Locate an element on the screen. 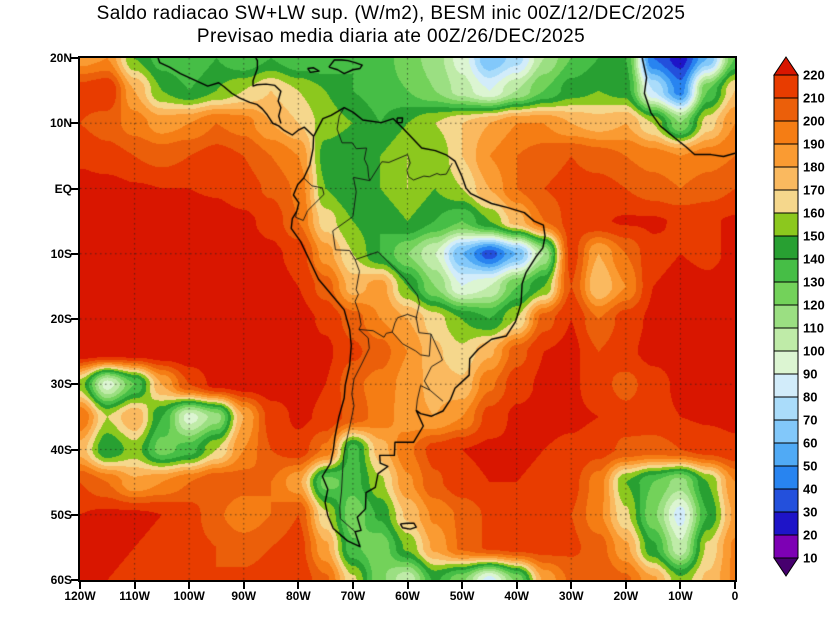 This screenshot has width=825, height=637. lat-tick-label: 10S is located at coordinates (61, 253).